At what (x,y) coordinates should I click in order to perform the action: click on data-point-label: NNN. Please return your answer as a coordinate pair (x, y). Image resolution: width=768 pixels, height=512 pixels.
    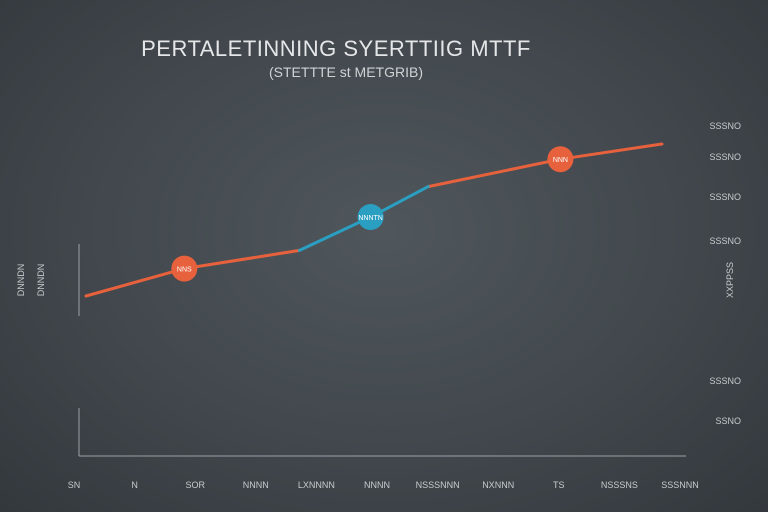
    Looking at the image, I should click on (560, 160).